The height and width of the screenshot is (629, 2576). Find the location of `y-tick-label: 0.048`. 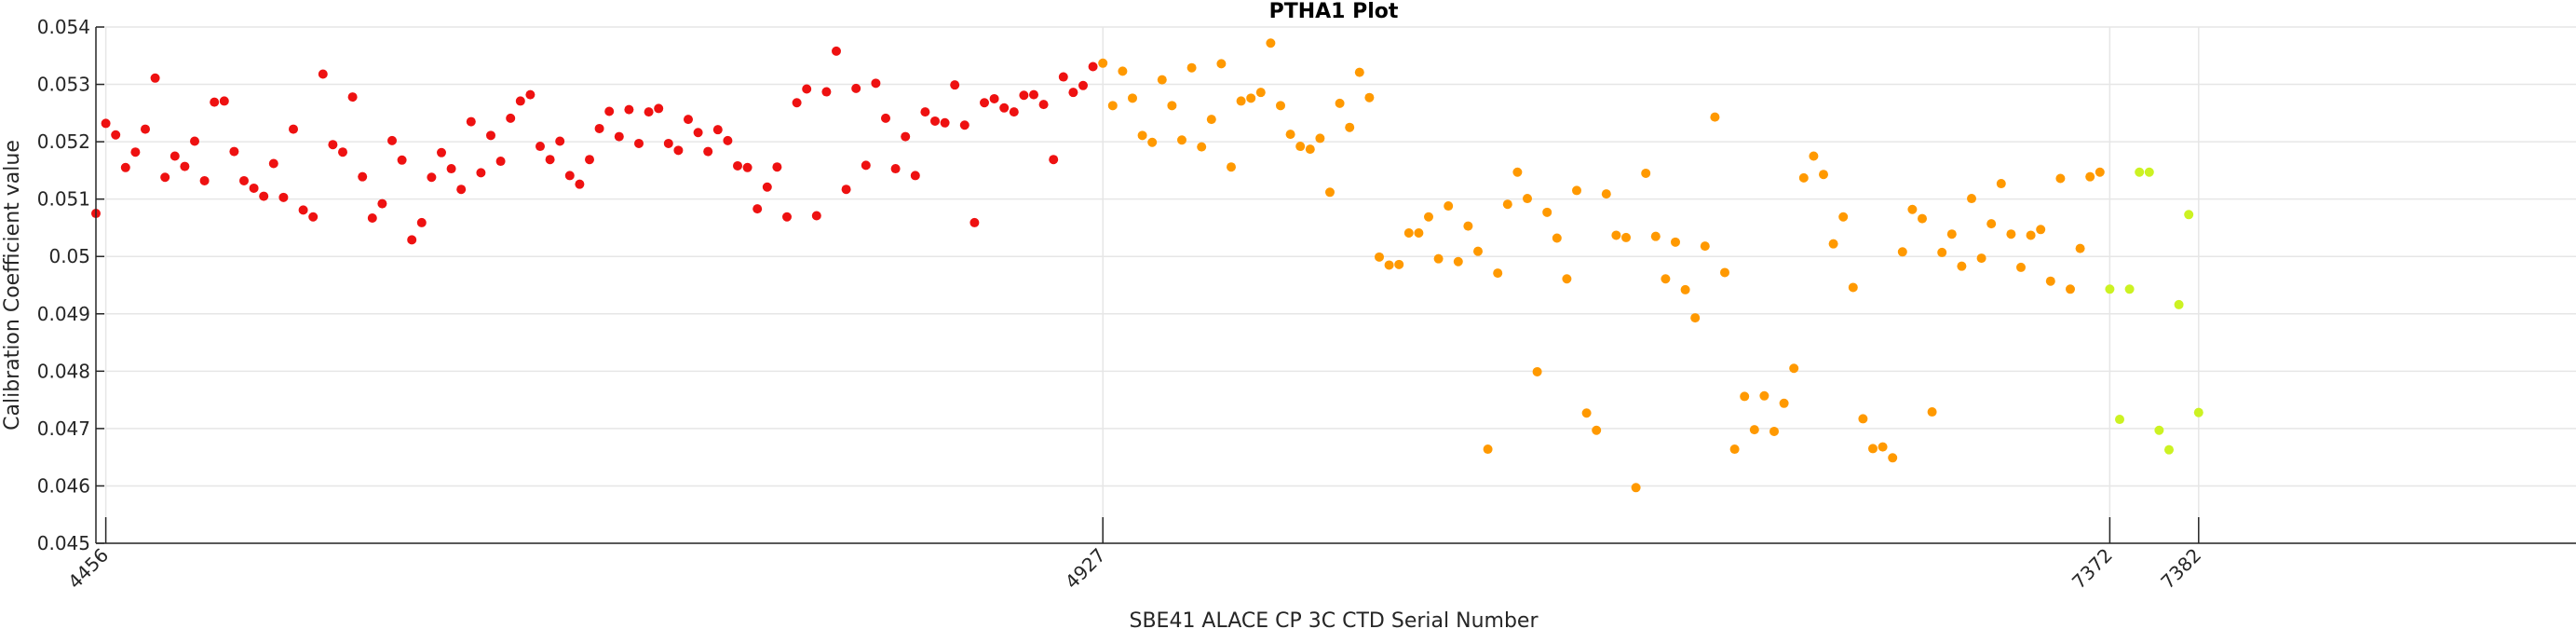

y-tick-label: 0.048 is located at coordinates (63, 371).